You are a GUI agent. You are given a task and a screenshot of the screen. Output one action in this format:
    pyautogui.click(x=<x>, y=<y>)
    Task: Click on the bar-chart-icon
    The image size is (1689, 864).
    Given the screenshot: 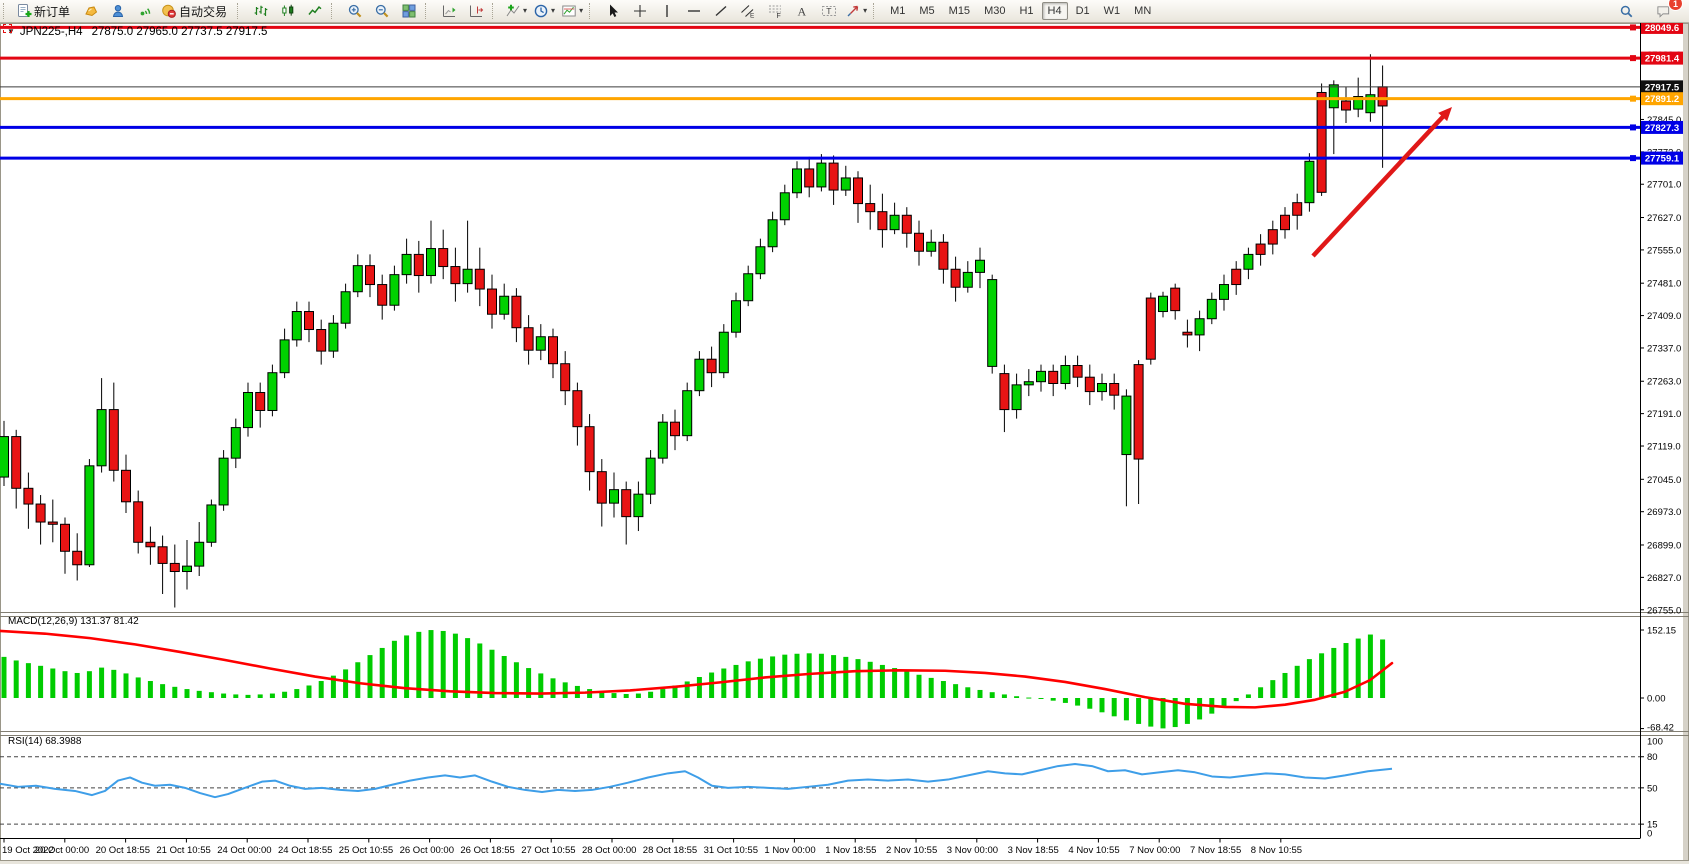 What is the action you would take?
    pyautogui.click(x=261, y=11)
    